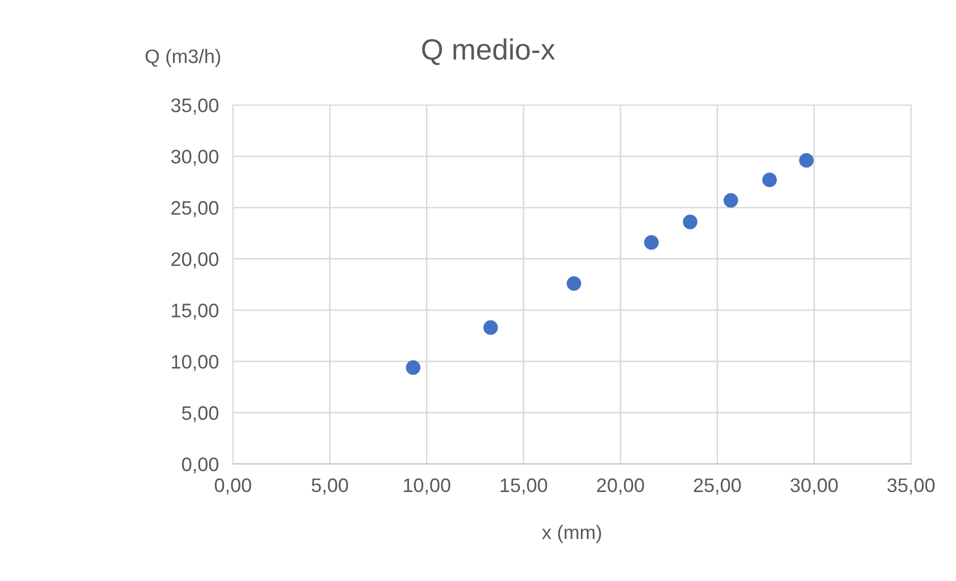  I want to click on y-tick-label: 30,00, so click(194, 158).